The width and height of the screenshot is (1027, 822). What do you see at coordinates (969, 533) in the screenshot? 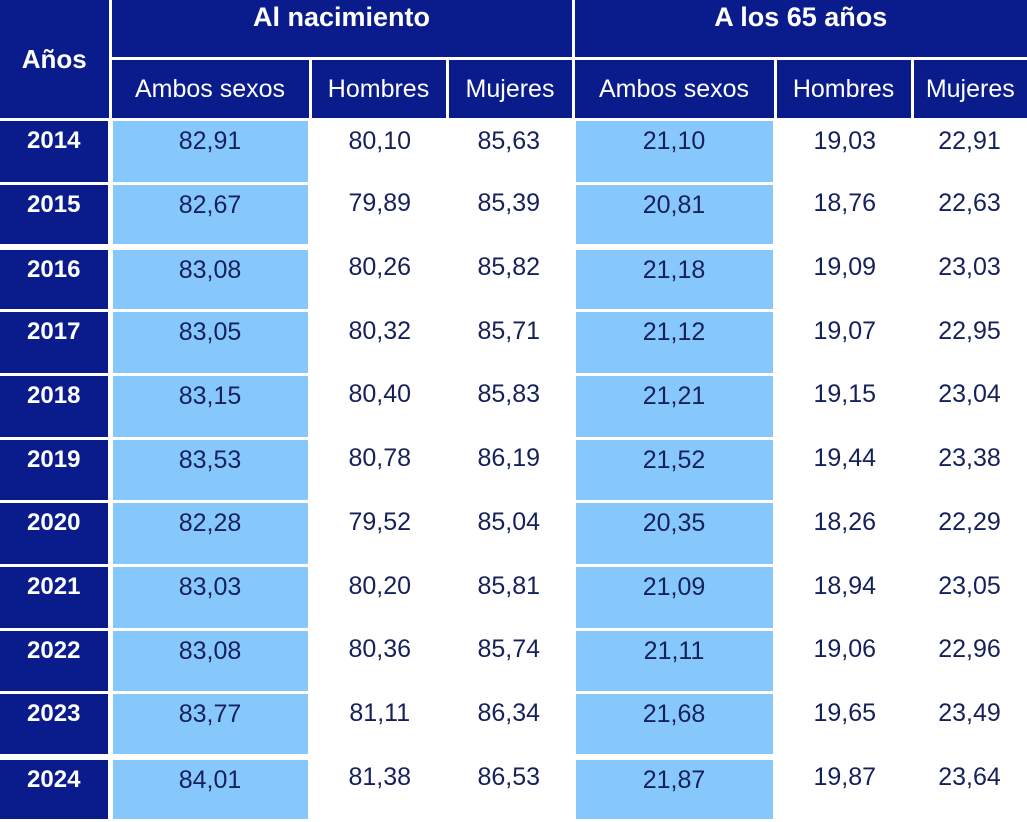
I see `cell-age65-women: 22,29` at bounding box center [969, 533].